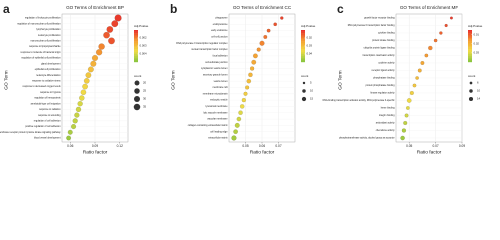  What do you see at coordinates (47, 120) in the screenshot?
I see `y-tick-label: regulation of cell adhesion` at bounding box center [47, 120].